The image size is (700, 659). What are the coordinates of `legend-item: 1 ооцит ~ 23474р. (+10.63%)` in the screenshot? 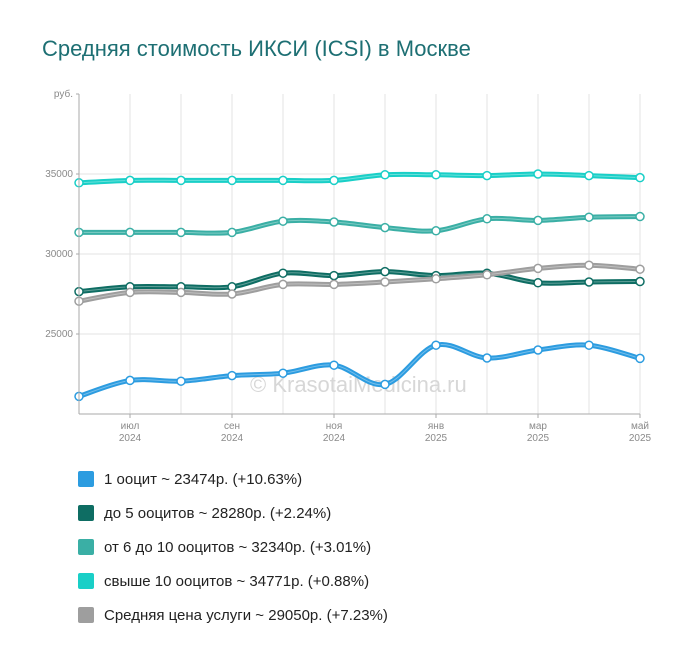 It's located at (233, 479).